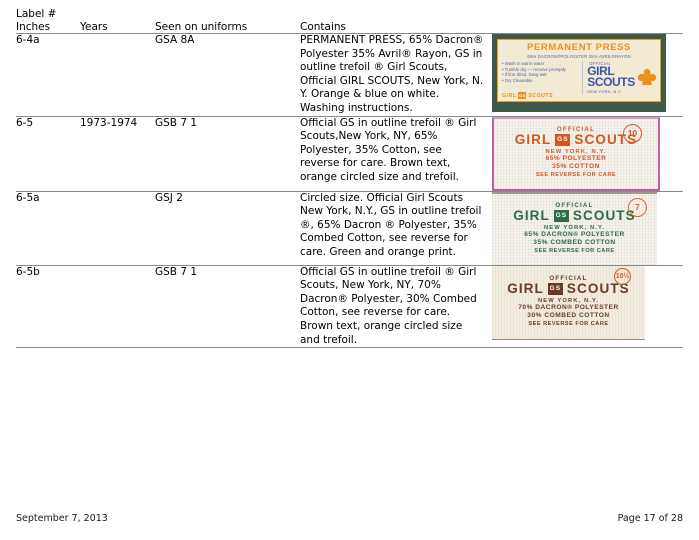 The width and height of the screenshot is (699, 540). Describe the element at coordinates (169, 197) in the screenshot. I see `cell-seen-on-uniforms: GSJ 2` at that location.